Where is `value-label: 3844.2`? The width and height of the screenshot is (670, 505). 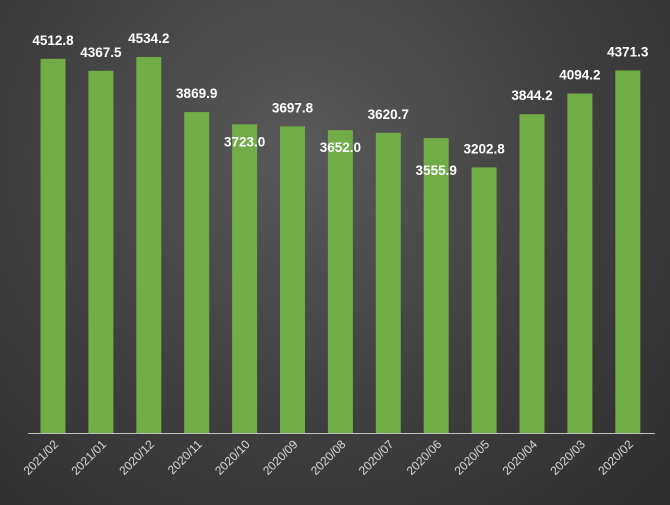 value-label: 3844.2 is located at coordinates (531, 95).